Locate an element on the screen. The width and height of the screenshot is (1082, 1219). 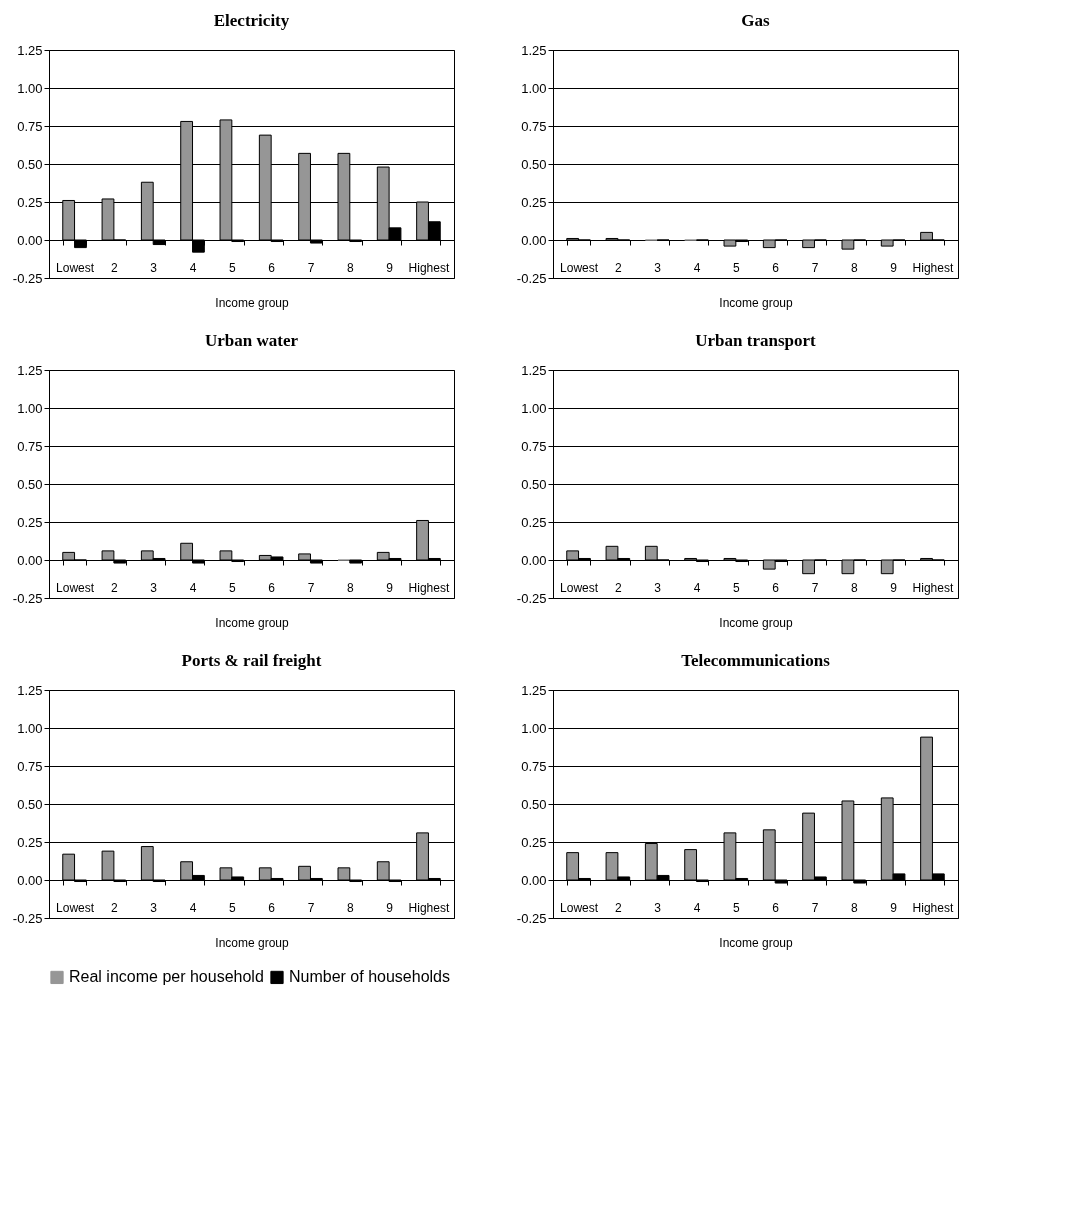
legend-label: Real income per household is located at coordinates (166, 977).